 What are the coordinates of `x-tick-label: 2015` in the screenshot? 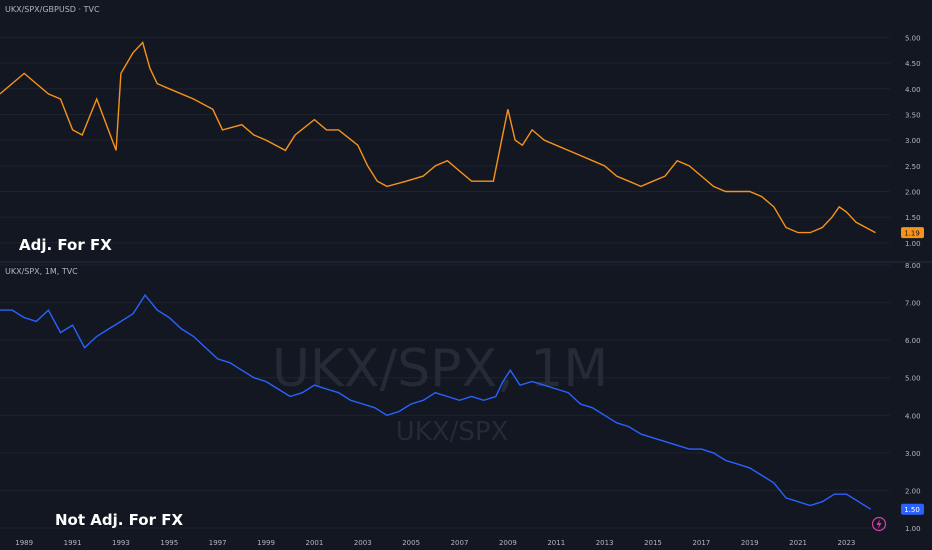 It's located at (653, 543).